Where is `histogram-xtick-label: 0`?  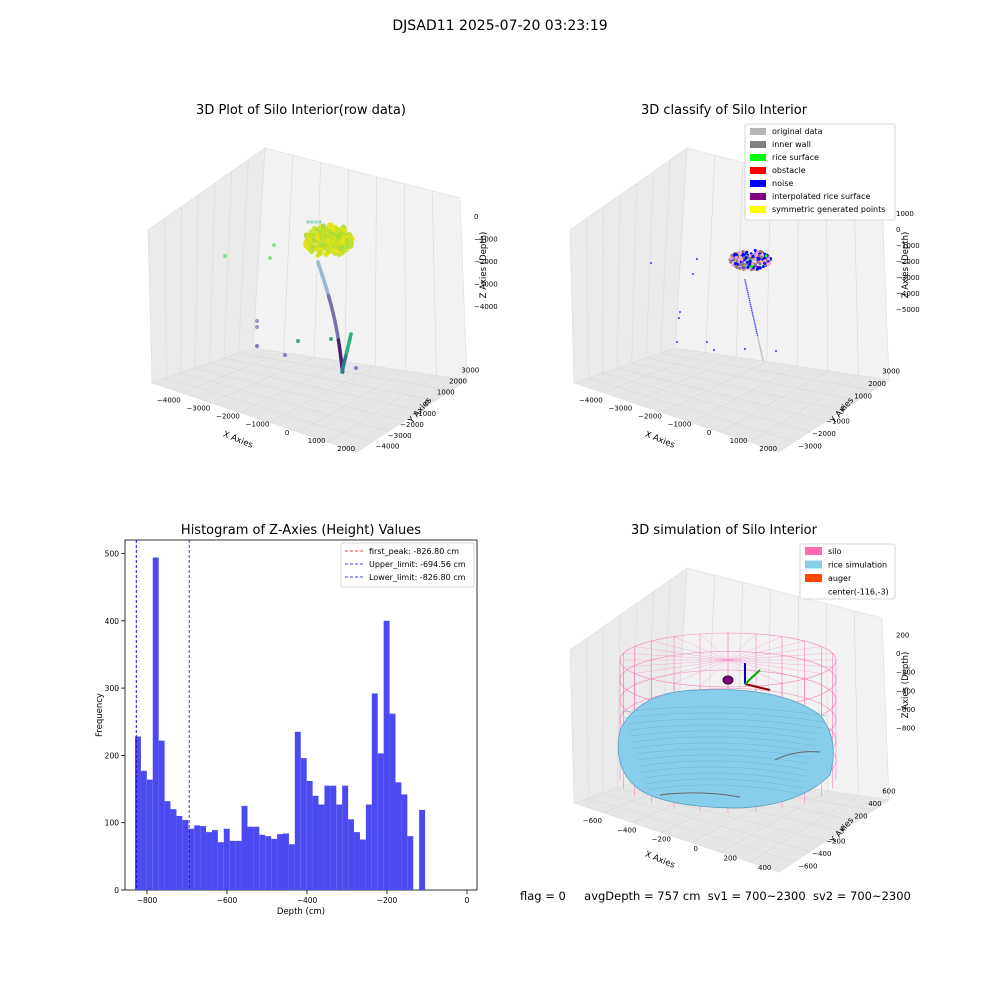 histogram-xtick-label: 0 is located at coordinates (467, 900).